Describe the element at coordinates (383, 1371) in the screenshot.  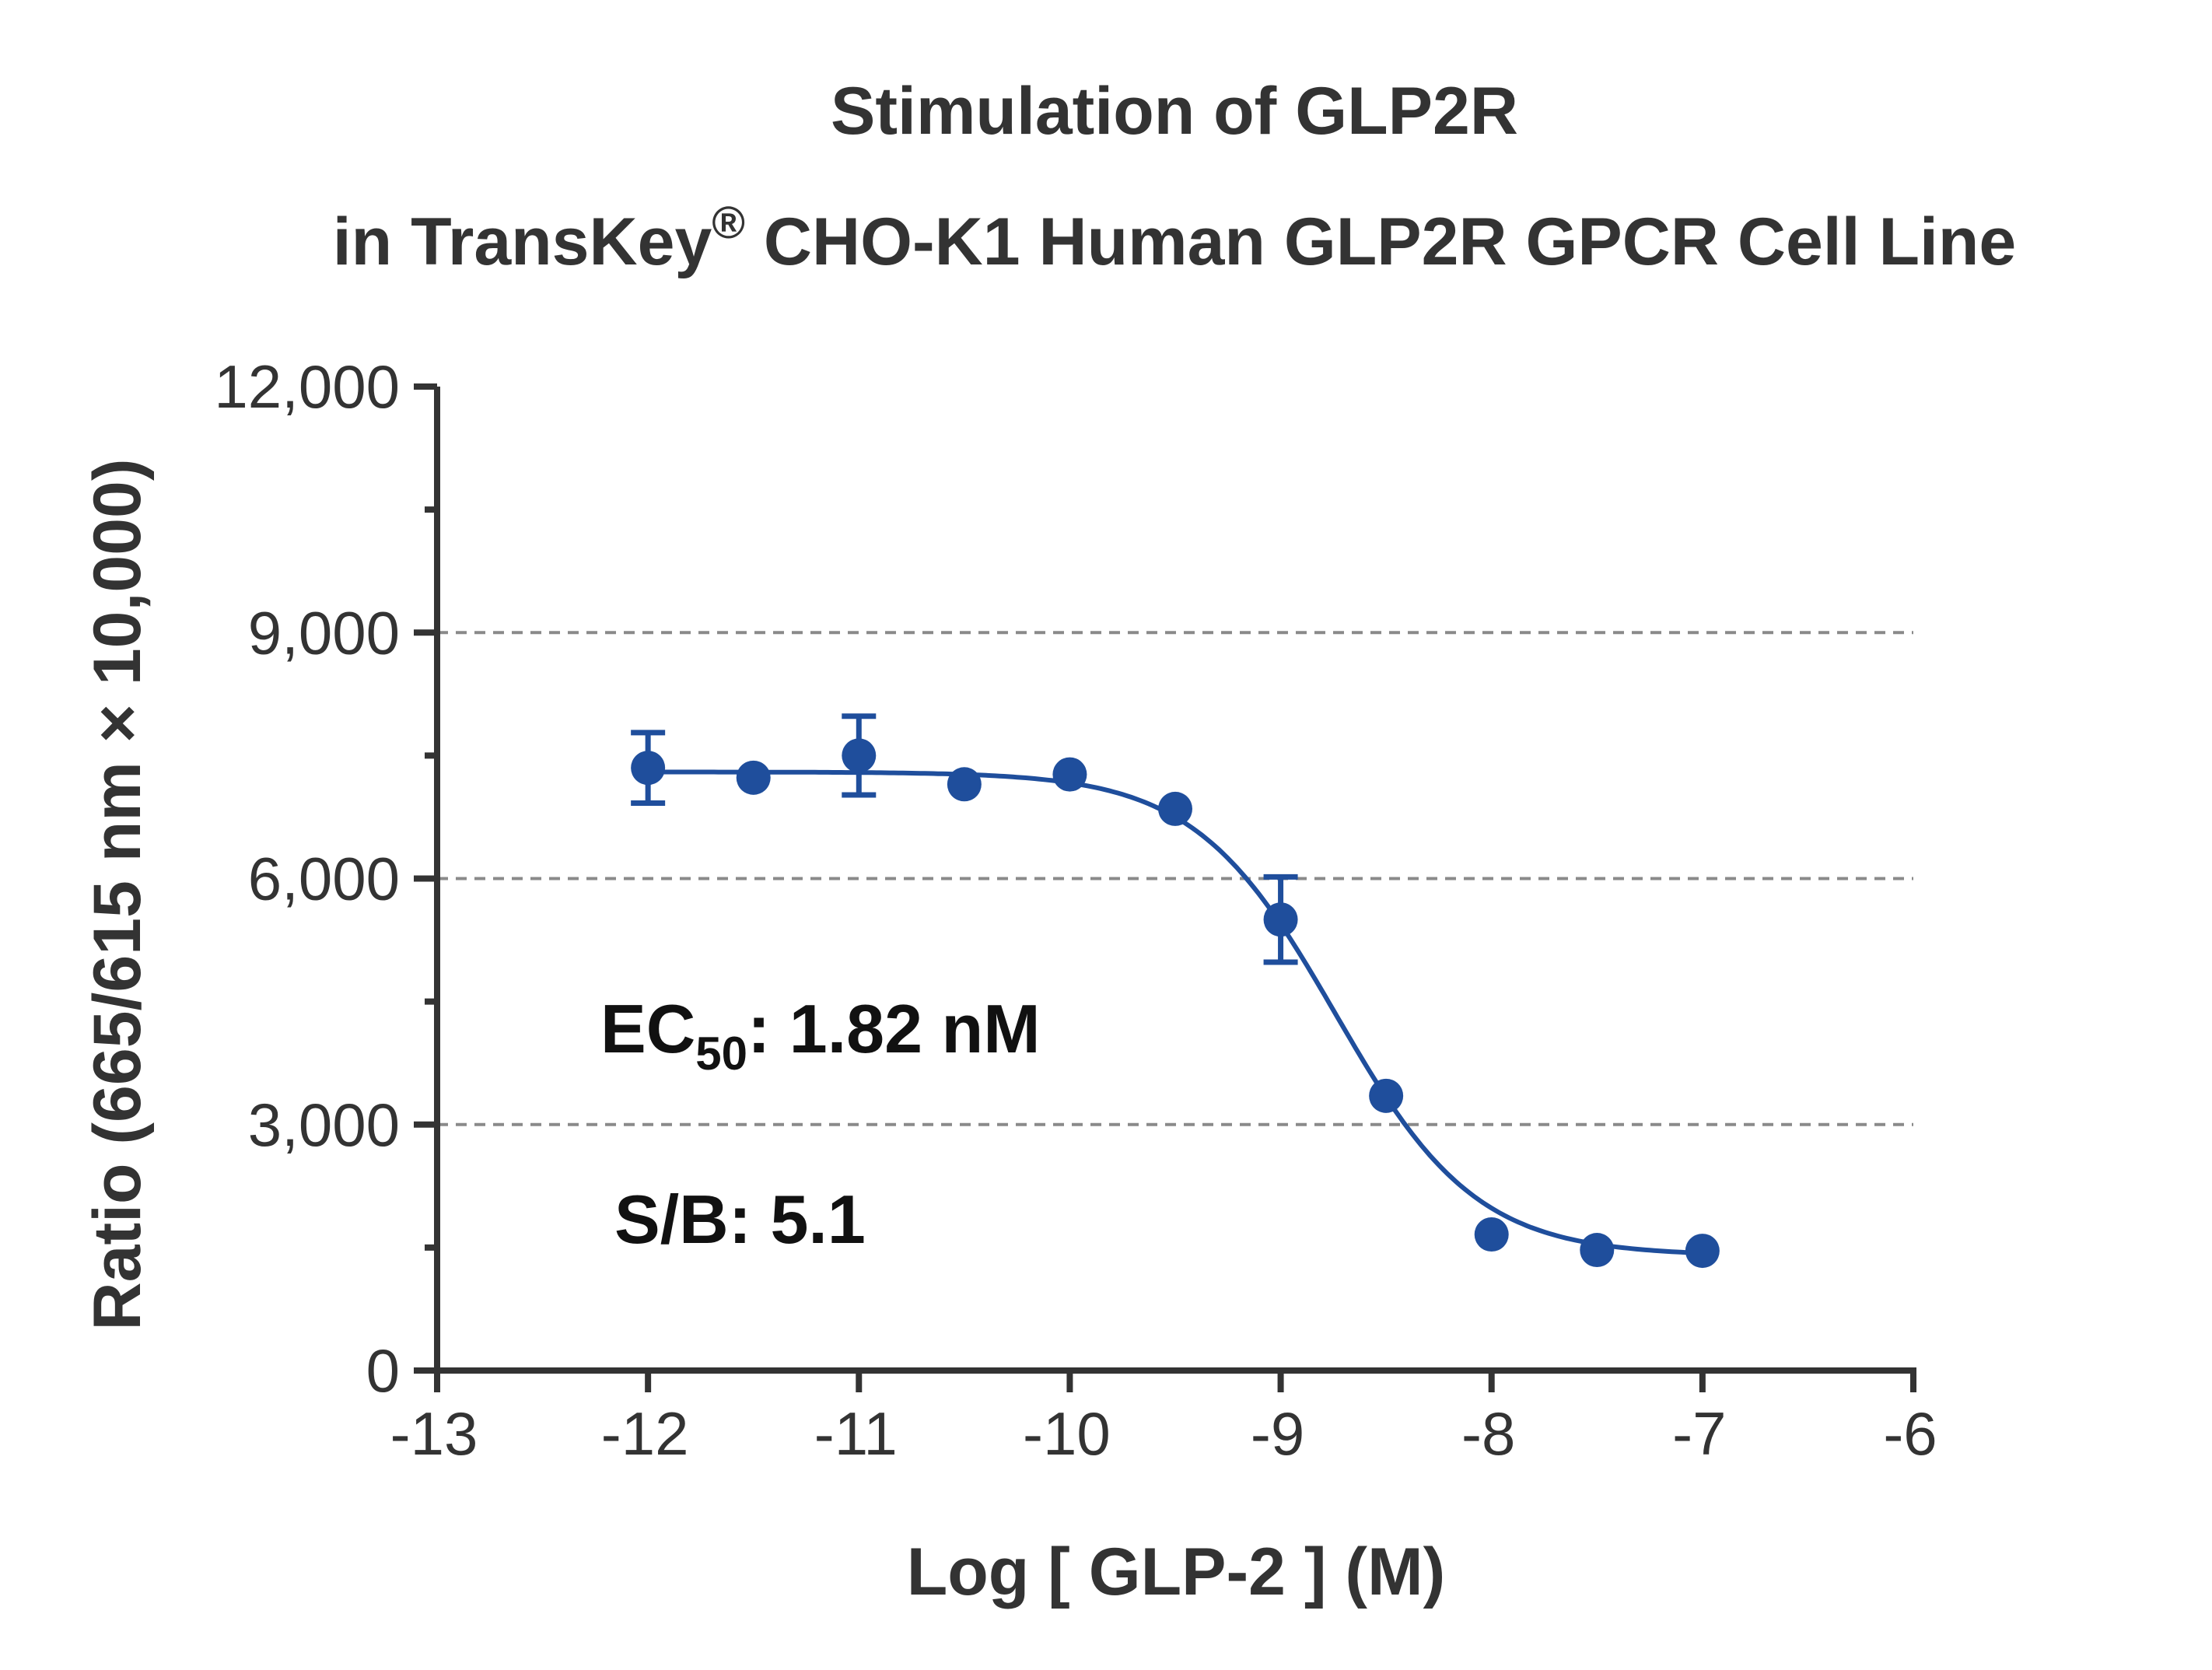
I see `y-tick-label: 0` at that location.